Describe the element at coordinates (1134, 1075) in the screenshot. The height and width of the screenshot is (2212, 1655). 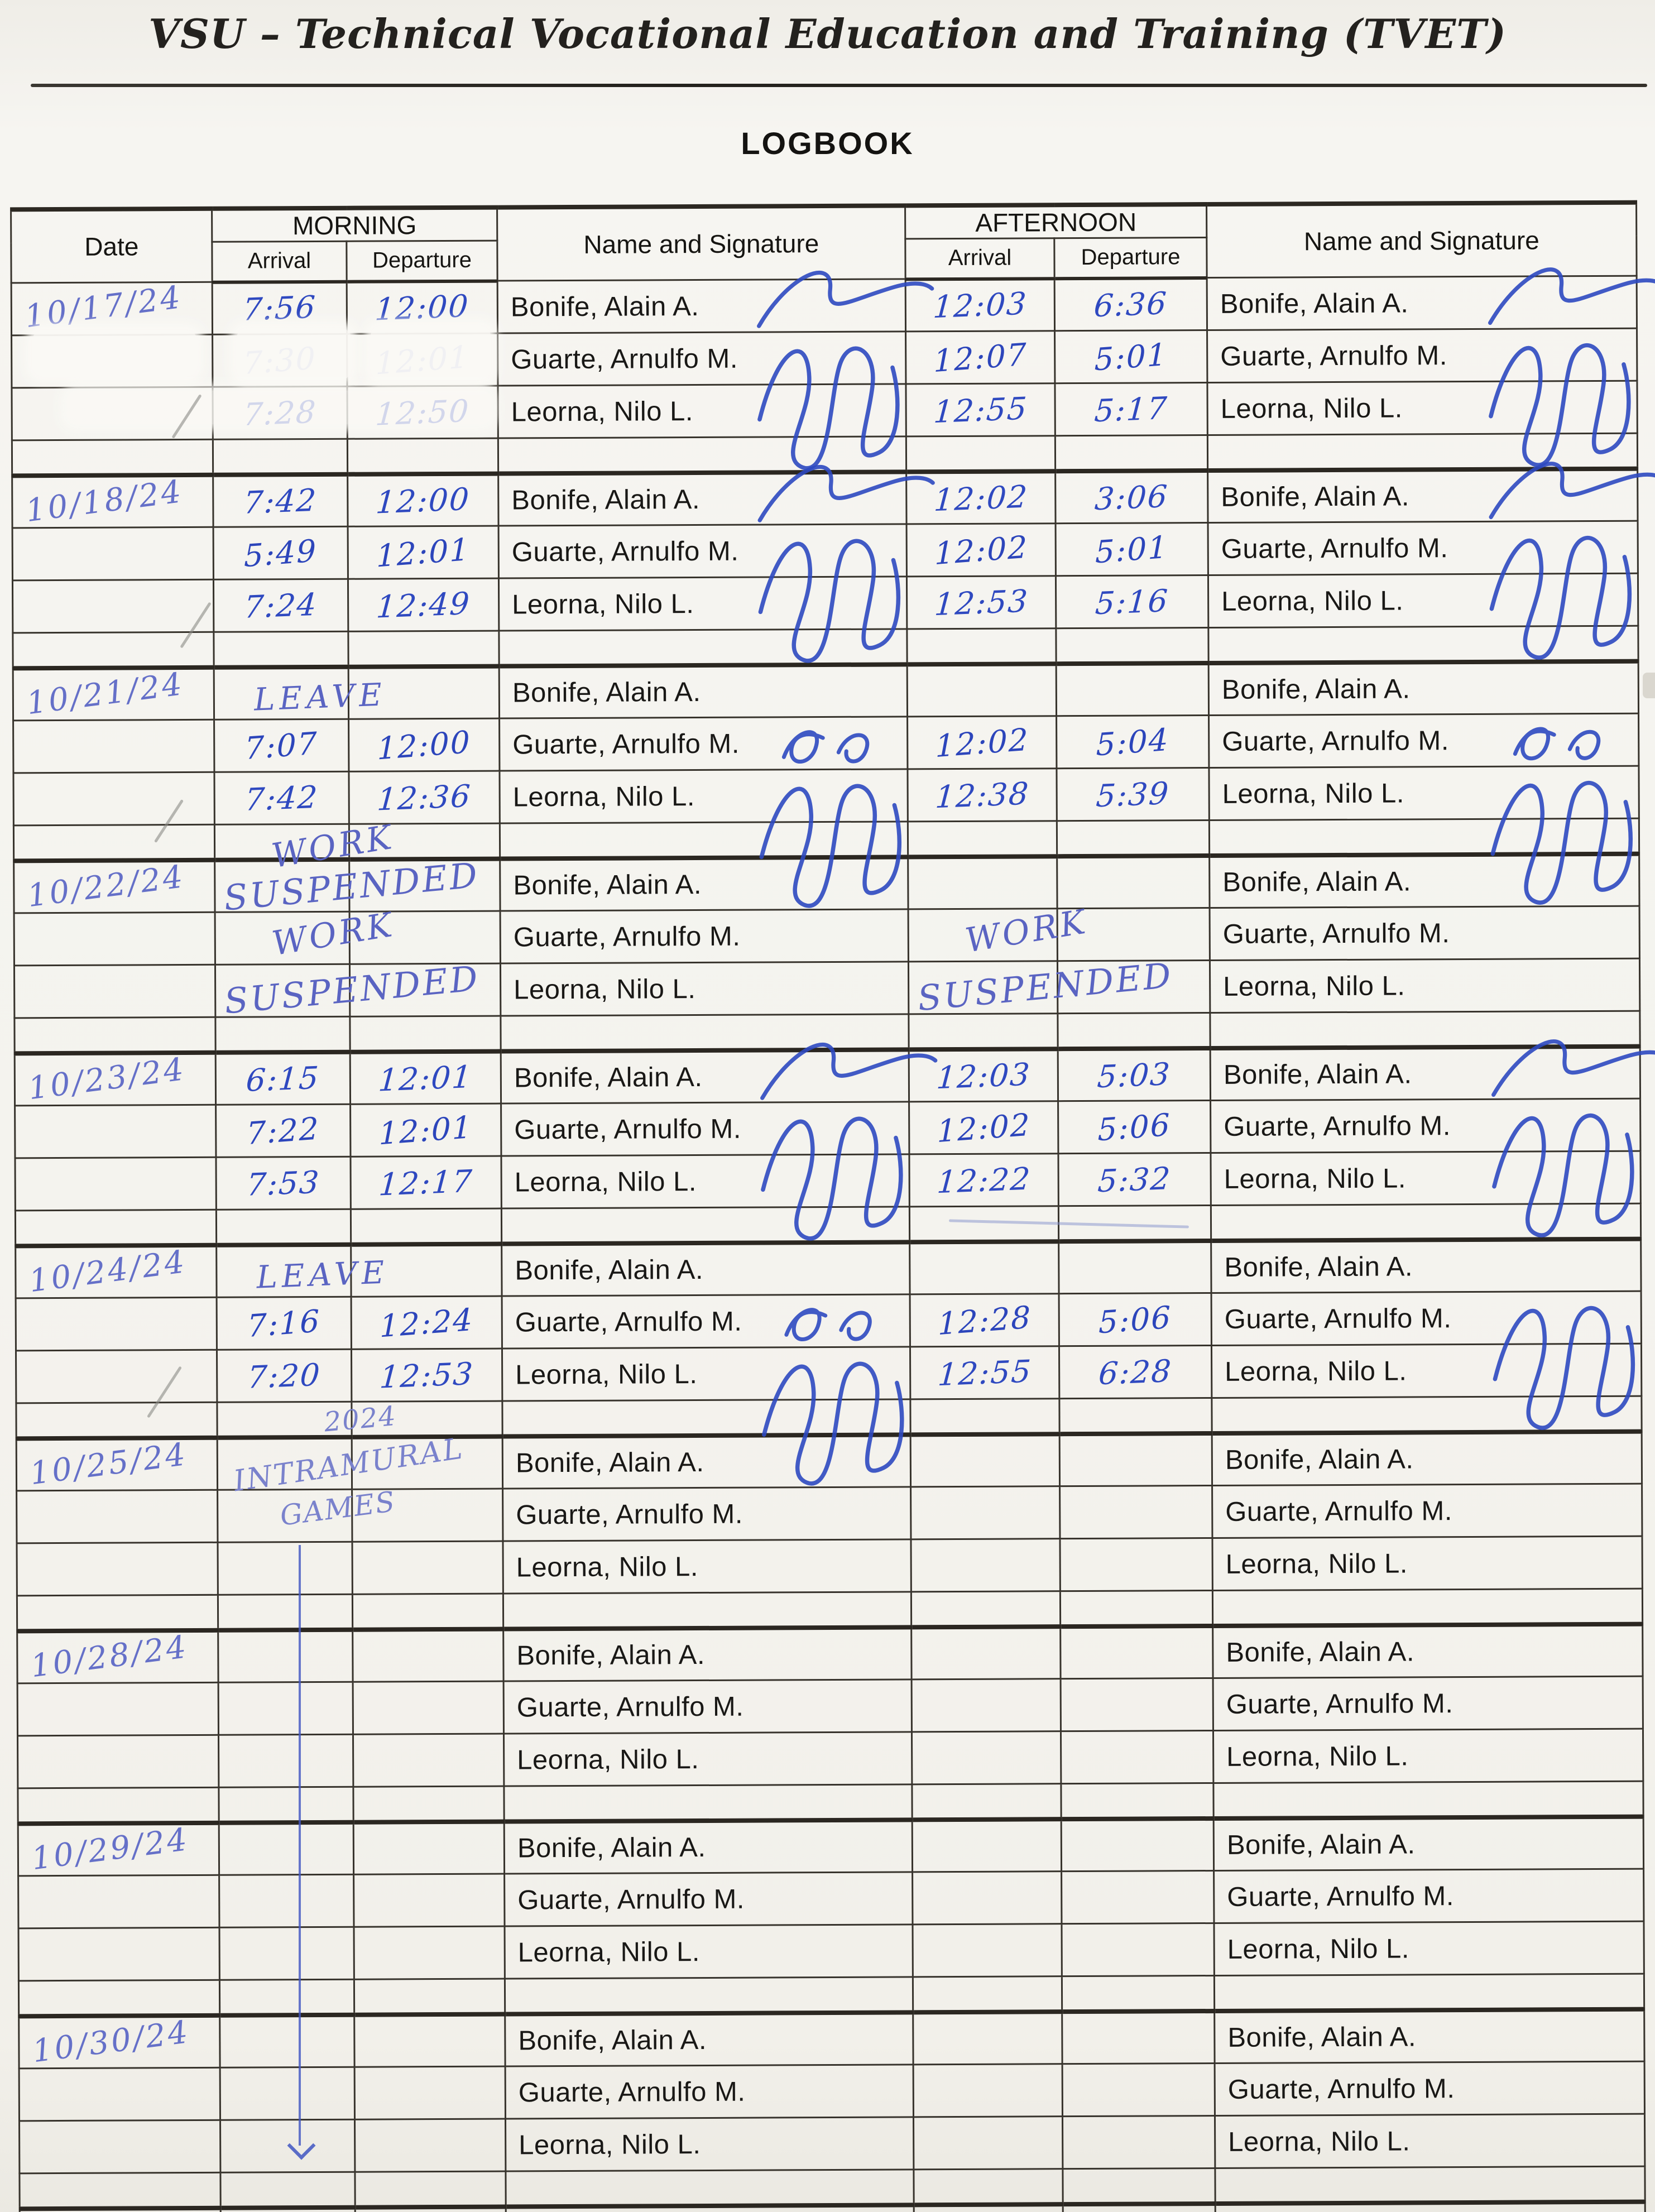
I see `handwritten-time: 5:03` at that location.